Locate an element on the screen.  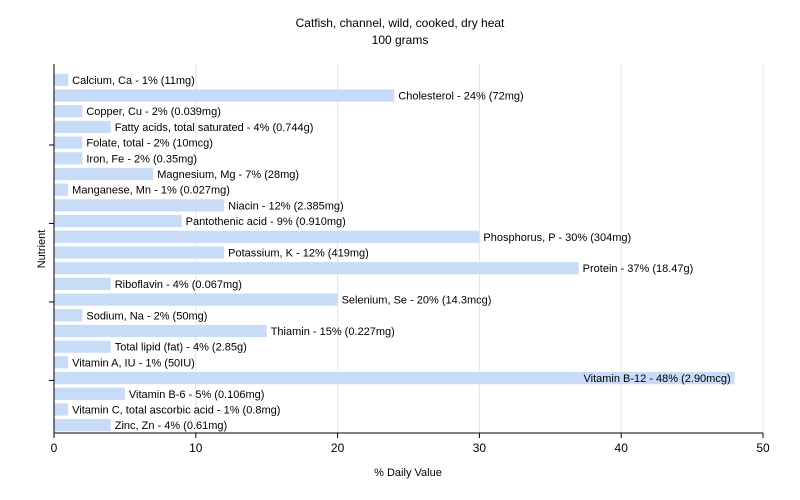
bar-label: Thiamin - 15% (0.227mg) is located at coordinates (333, 332).